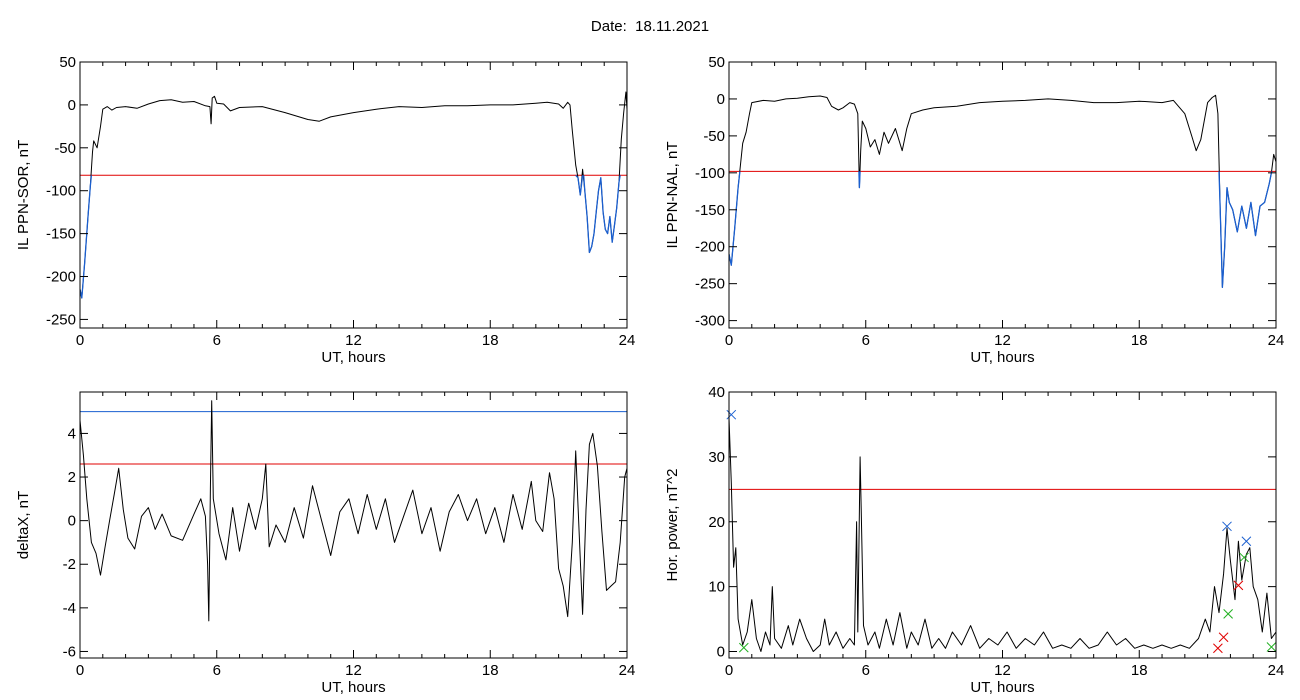  What do you see at coordinates (69, 564) in the screenshot?
I see `y-tick-label: -2` at bounding box center [69, 564].